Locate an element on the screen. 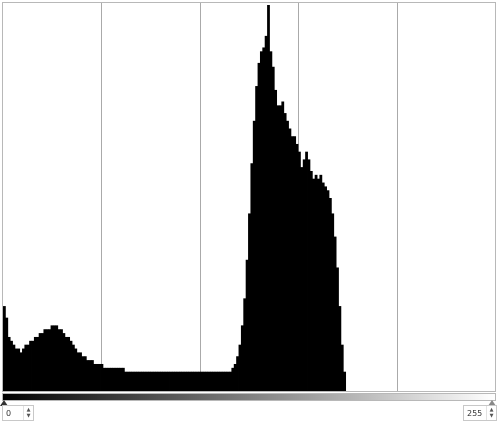 The width and height of the screenshot is (500, 423). high-input-spin-buttons: ▲ ▼ is located at coordinates (491, 413).